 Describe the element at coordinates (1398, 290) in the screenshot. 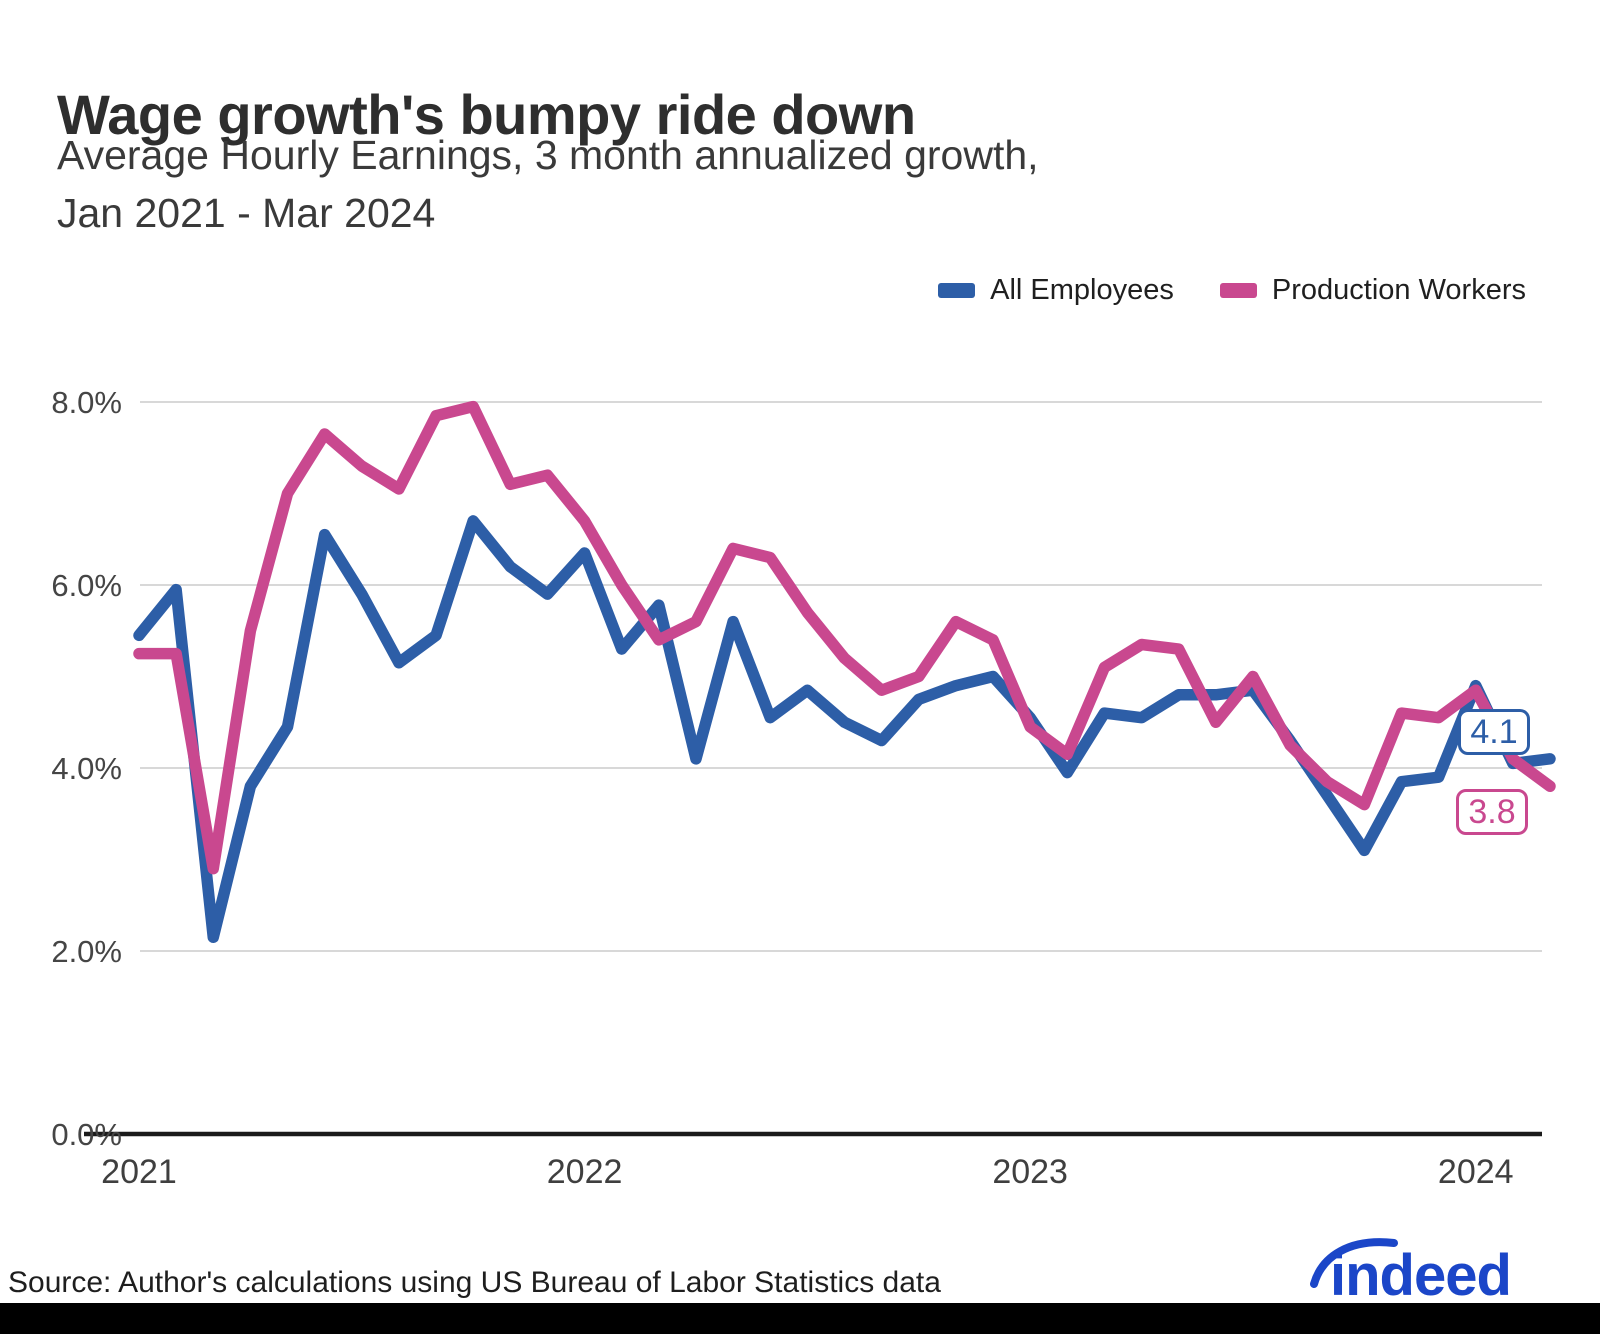

I see `legend-label-production-workers: Production Workers` at that location.